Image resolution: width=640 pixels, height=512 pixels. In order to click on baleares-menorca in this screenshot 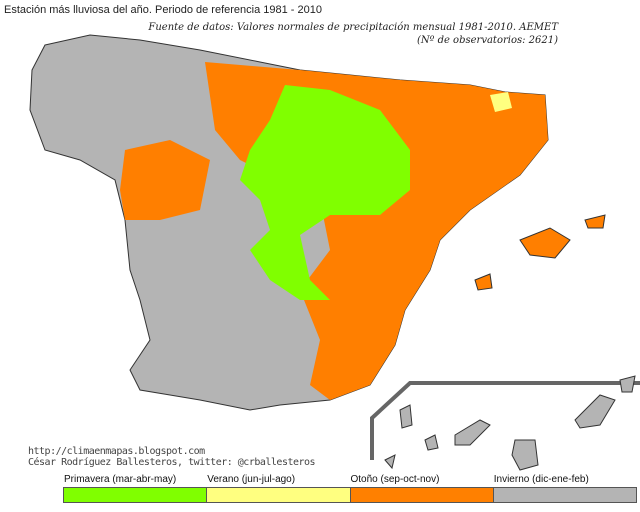, I will do `click(595, 221)`.